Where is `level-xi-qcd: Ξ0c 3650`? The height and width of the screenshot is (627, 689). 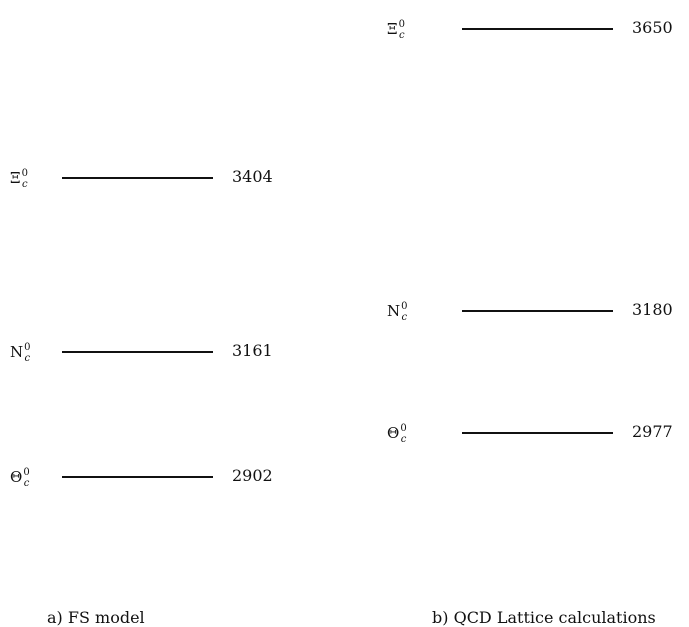
level-xi-qcd: Ξ0c 3650 is located at coordinates (517, 35).